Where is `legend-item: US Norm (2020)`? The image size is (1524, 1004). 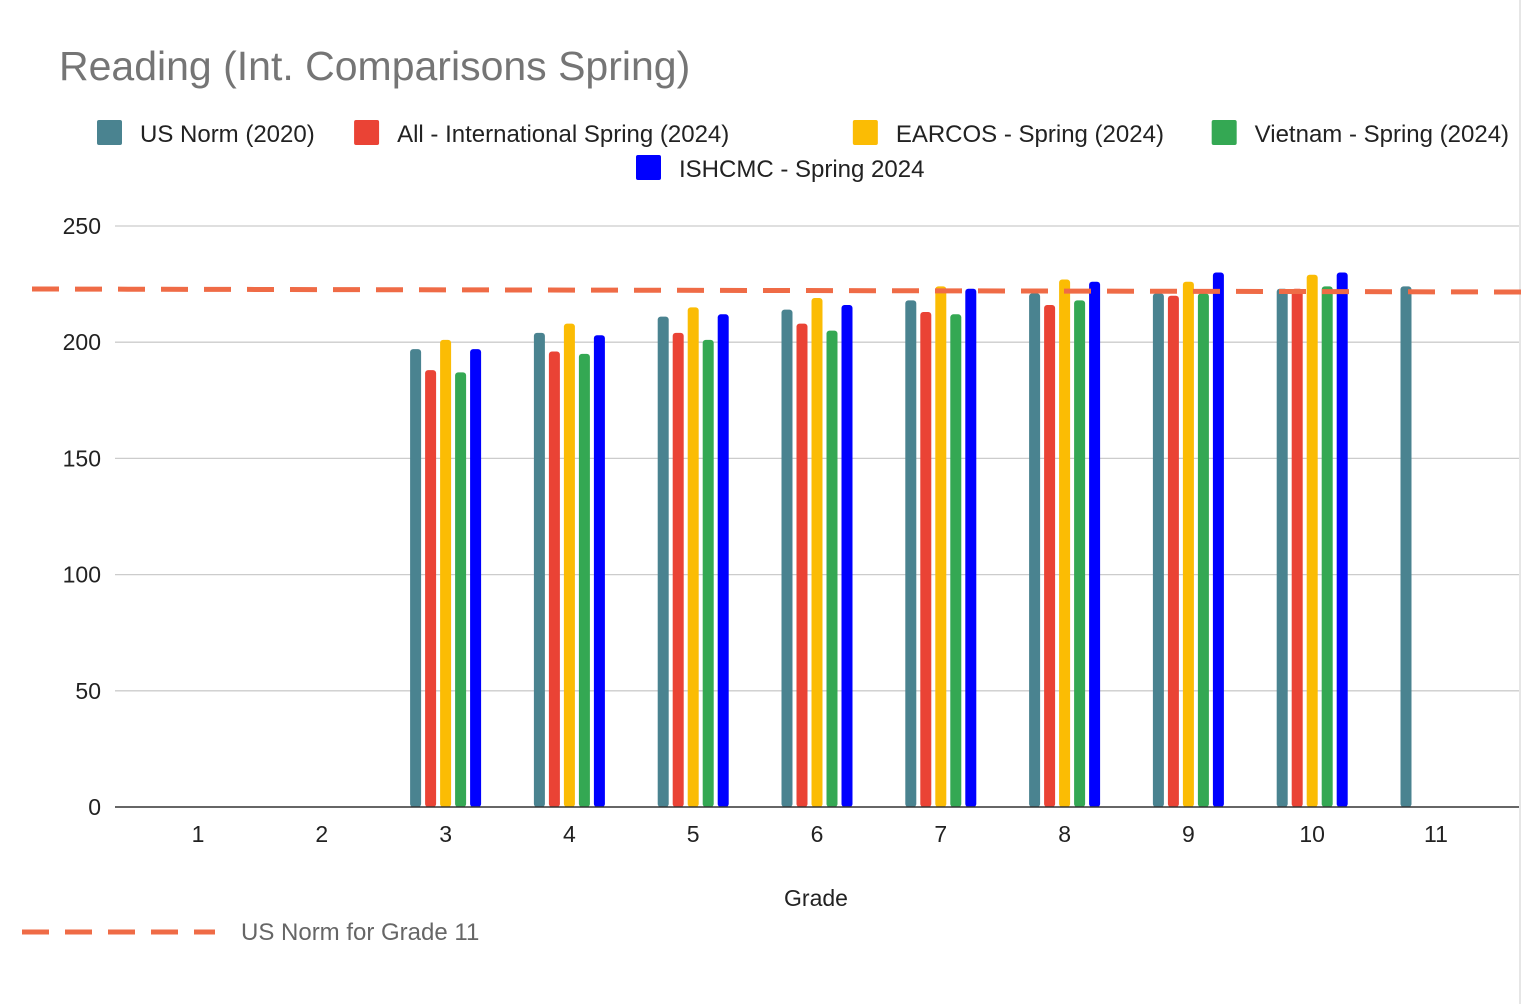 legend-item: US Norm (2020) is located at coordinates (206, 134).